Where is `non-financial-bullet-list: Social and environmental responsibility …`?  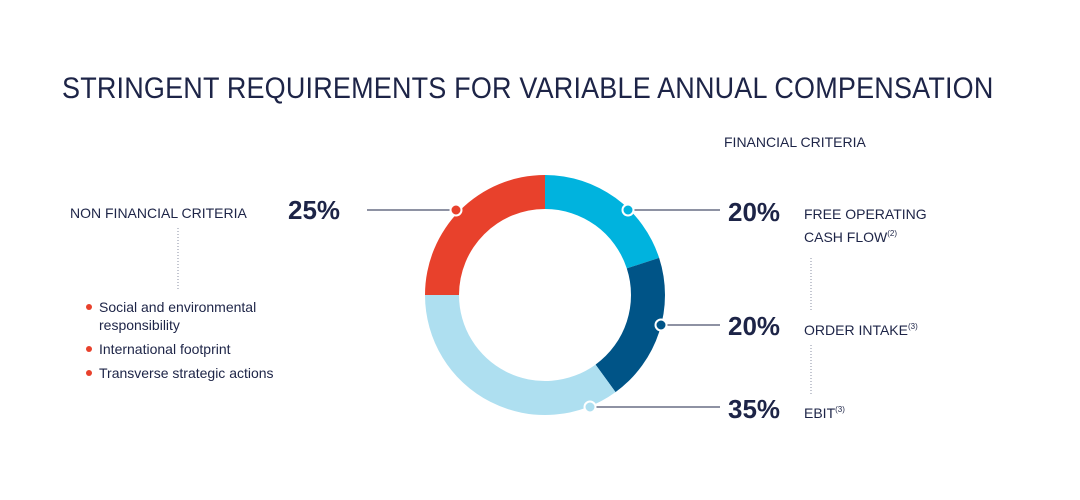 non-financial-bullet-list: Social and environmental responsibility … is located at coordinates (201, 343).